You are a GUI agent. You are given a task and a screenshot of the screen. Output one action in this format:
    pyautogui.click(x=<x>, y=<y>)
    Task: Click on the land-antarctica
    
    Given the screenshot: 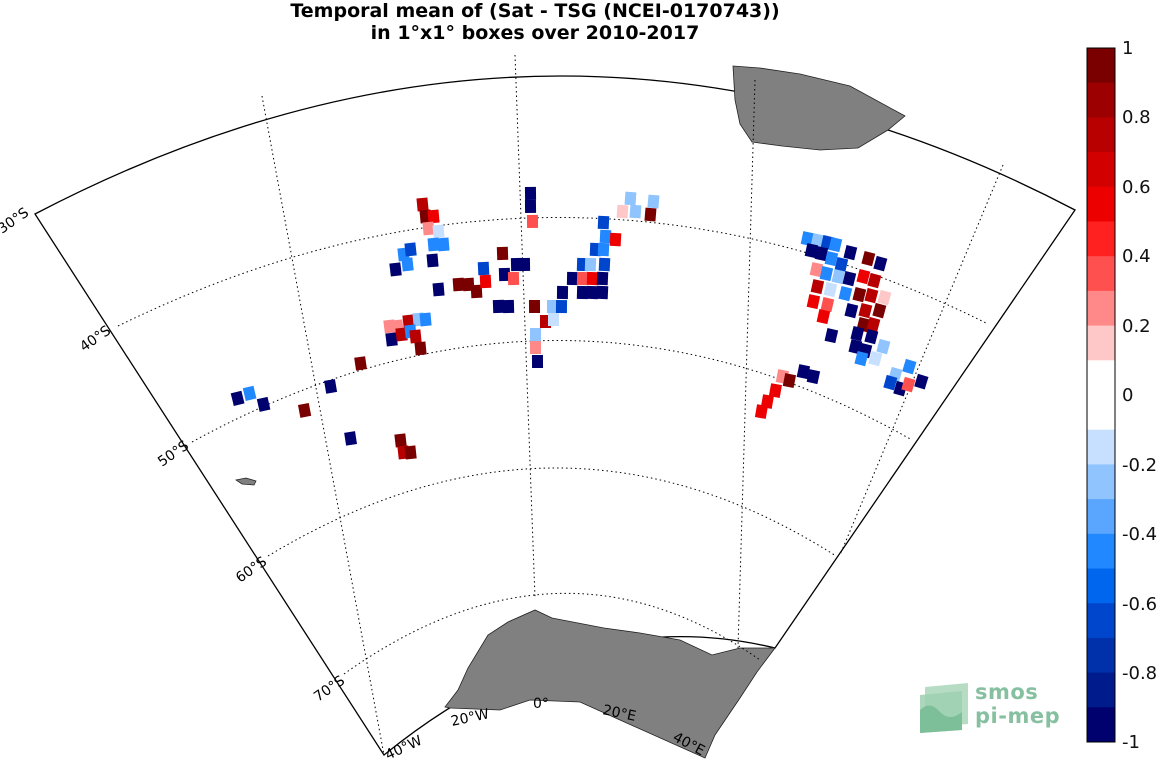 What is the action you would take?
    pyautogui.click(x=610, y=684)
    